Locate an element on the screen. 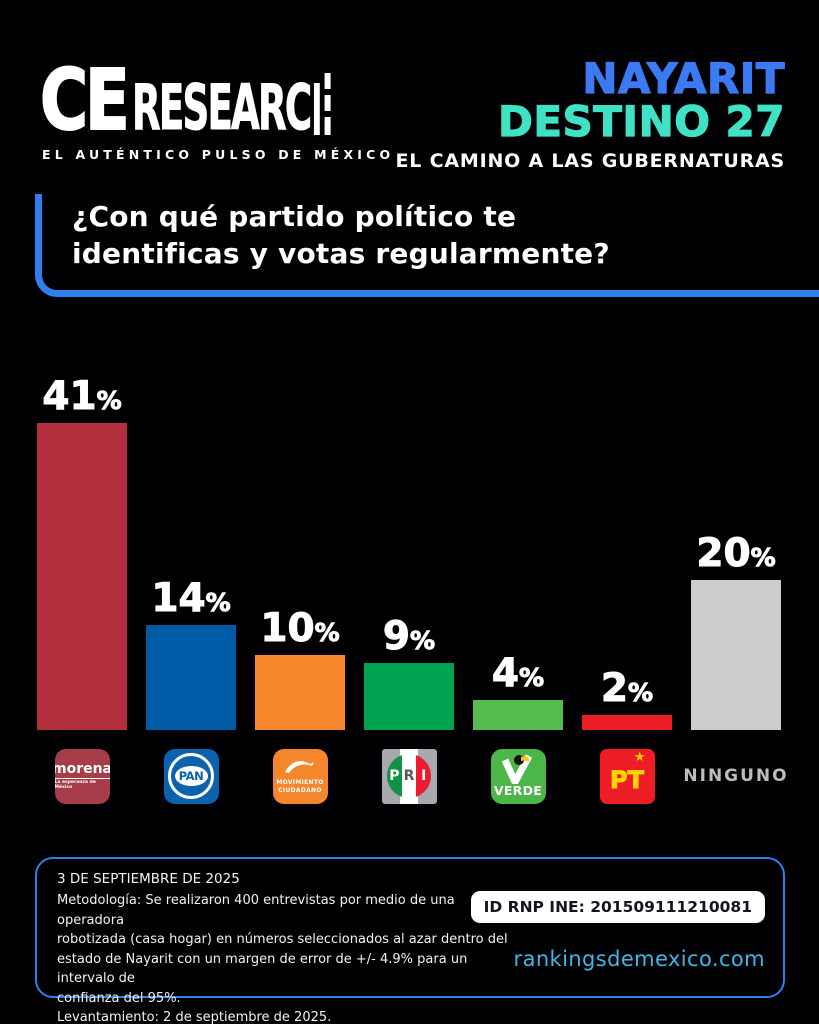  bar-value-label-mc: 10% is located at coordinates (300, 628).